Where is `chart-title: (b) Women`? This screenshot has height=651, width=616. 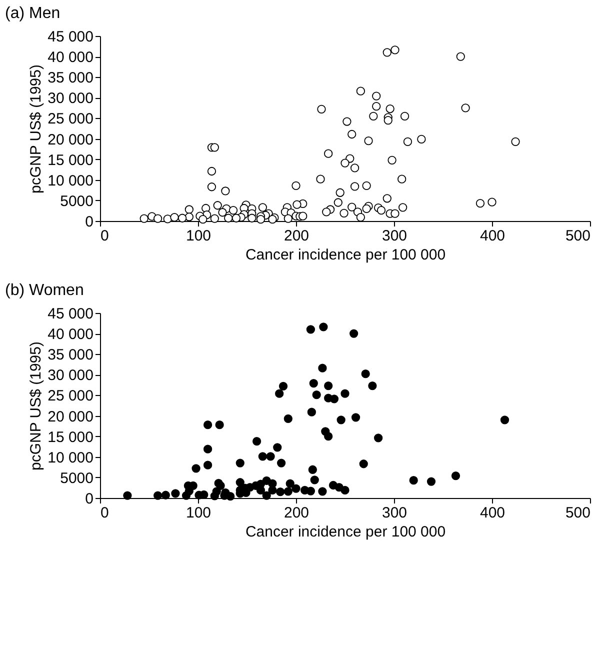 chart-title: (b) Women is located at coordinates (44, 290).